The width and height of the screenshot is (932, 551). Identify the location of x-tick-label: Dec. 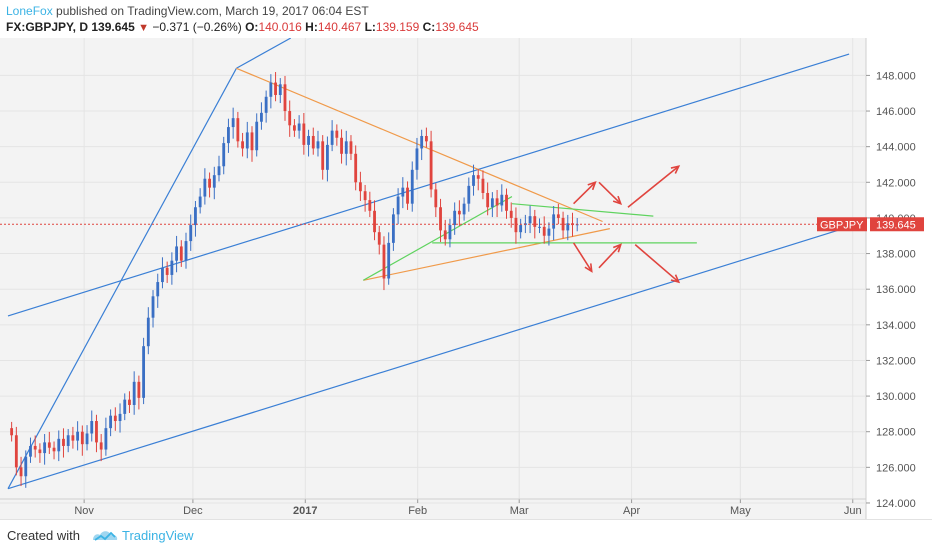
(193, 511).